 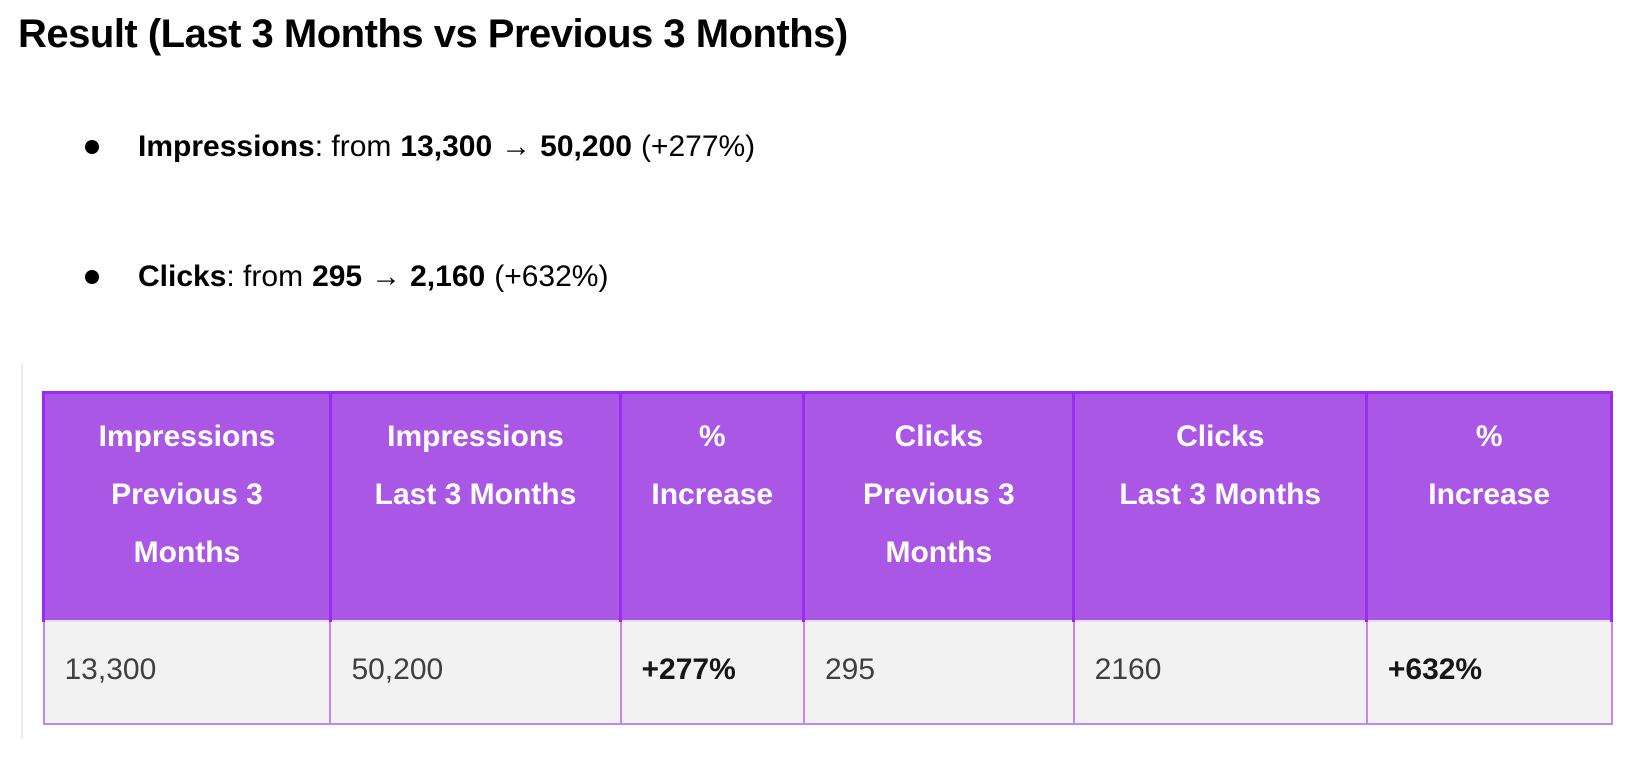 I want to click on cell-impressions-previous-3-months: 13,300, so click(x=187, y=672).